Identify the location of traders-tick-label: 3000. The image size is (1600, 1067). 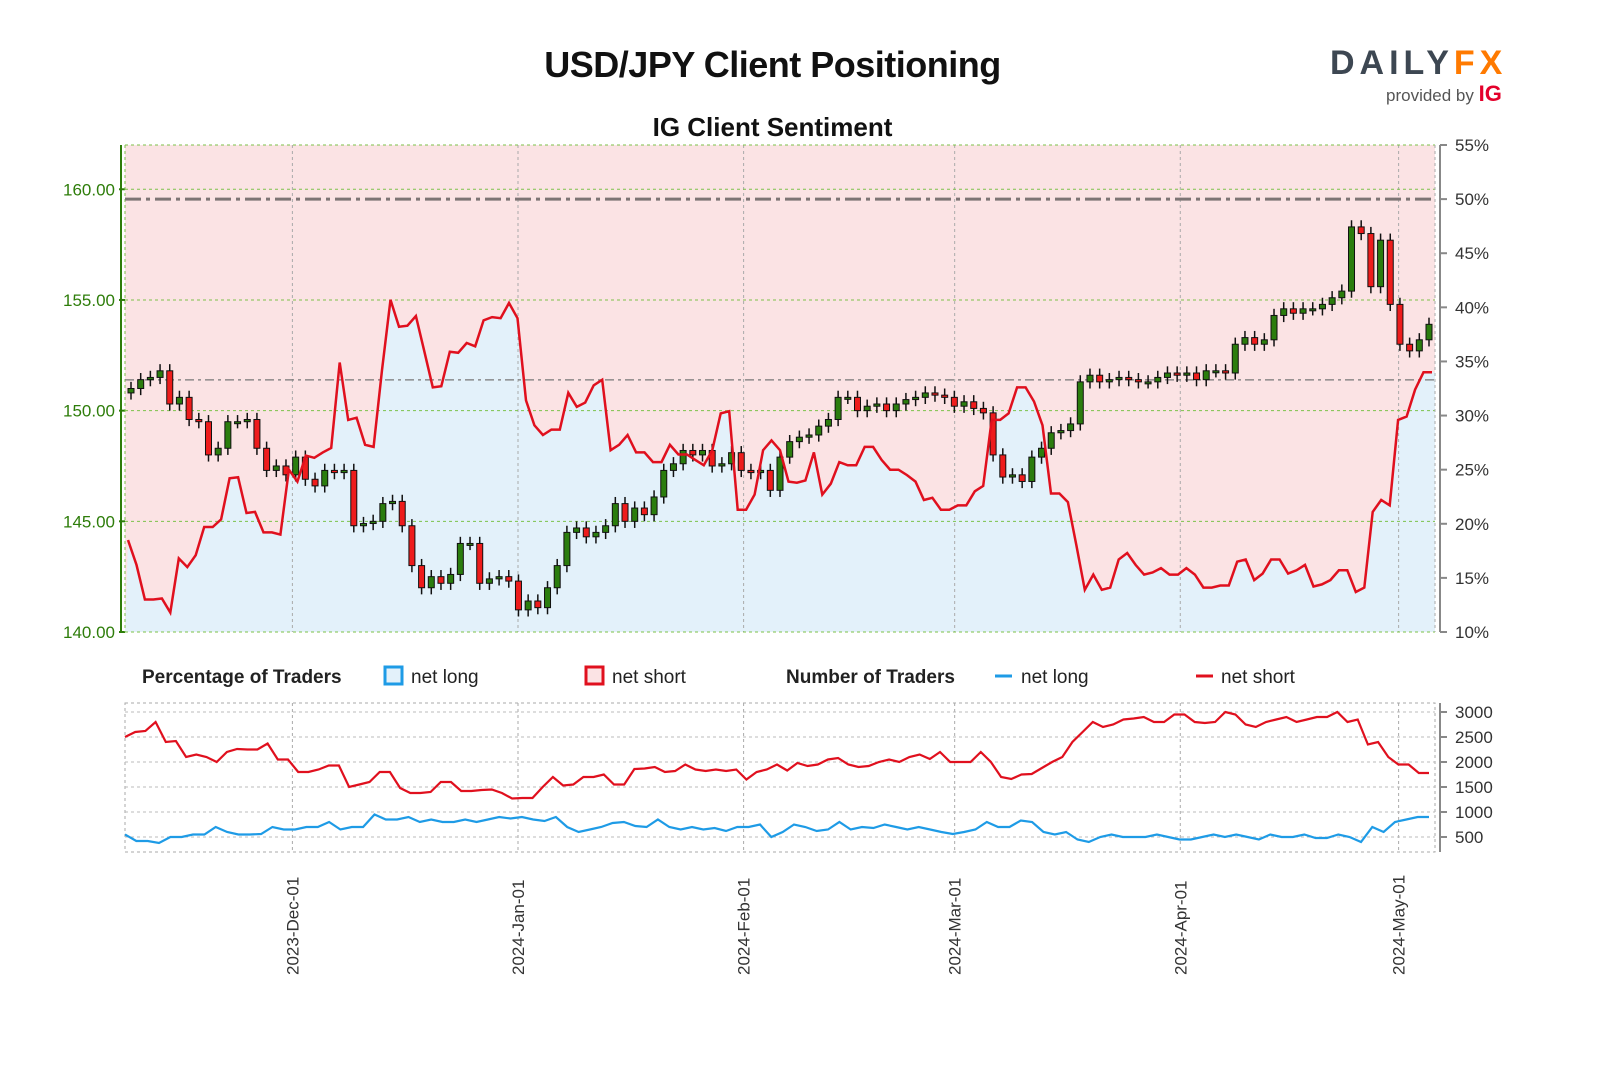
(1474, 712).